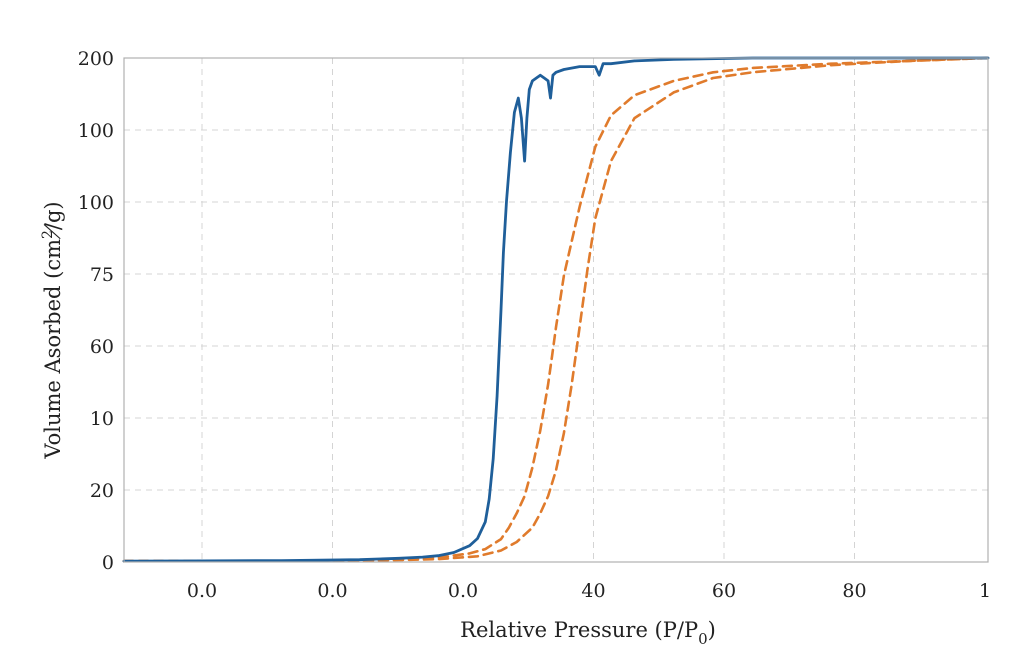 The image size is (1033, 652). I want to click on y-axis-title: Volume Asorbed (cm2/̸g), so click(52, 330).